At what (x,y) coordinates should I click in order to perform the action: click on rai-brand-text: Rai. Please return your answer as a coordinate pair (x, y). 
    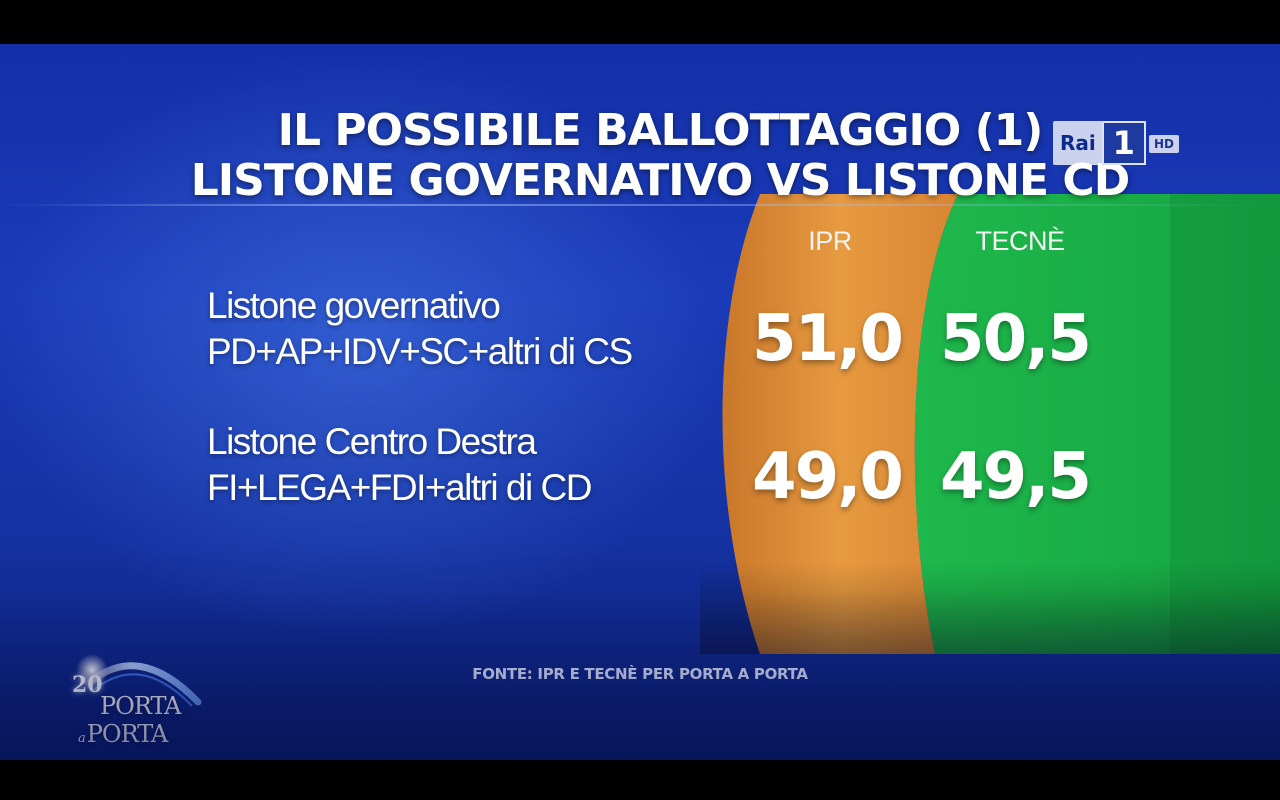
    Looking at the image, I should click on (1078, 143).